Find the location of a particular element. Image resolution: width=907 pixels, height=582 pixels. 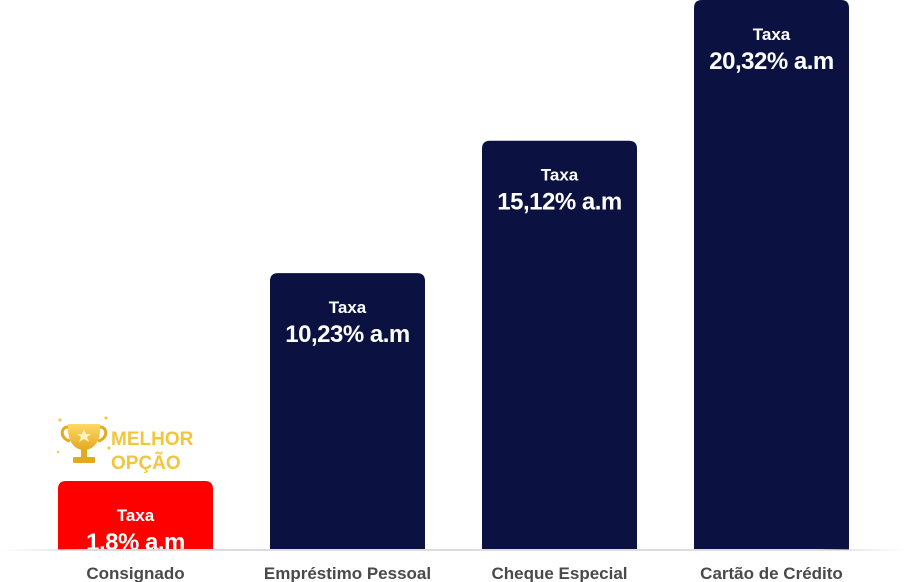

category-label-cartao-de-credito: Cartão de Crédito is located at coordinates (771, 573).